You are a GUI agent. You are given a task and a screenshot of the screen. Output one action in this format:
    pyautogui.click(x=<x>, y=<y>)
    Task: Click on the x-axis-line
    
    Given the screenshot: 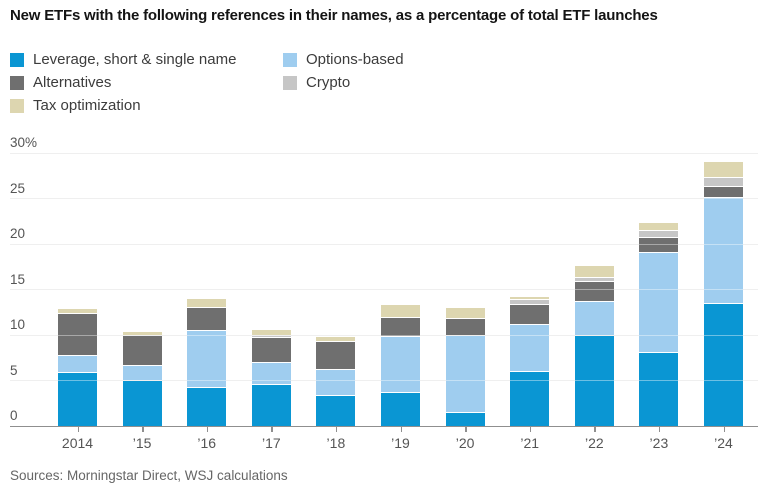 What is the action you would take?
    pyautogui.click(x=384, y=426)
    